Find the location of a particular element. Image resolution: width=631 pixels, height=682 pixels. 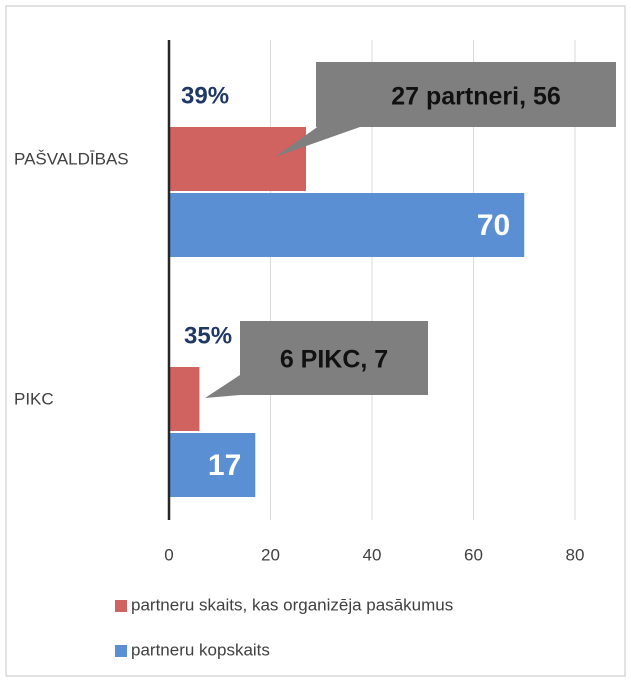

callout-text: 6 PIKC, 7 is located at coordinates (334, 360).